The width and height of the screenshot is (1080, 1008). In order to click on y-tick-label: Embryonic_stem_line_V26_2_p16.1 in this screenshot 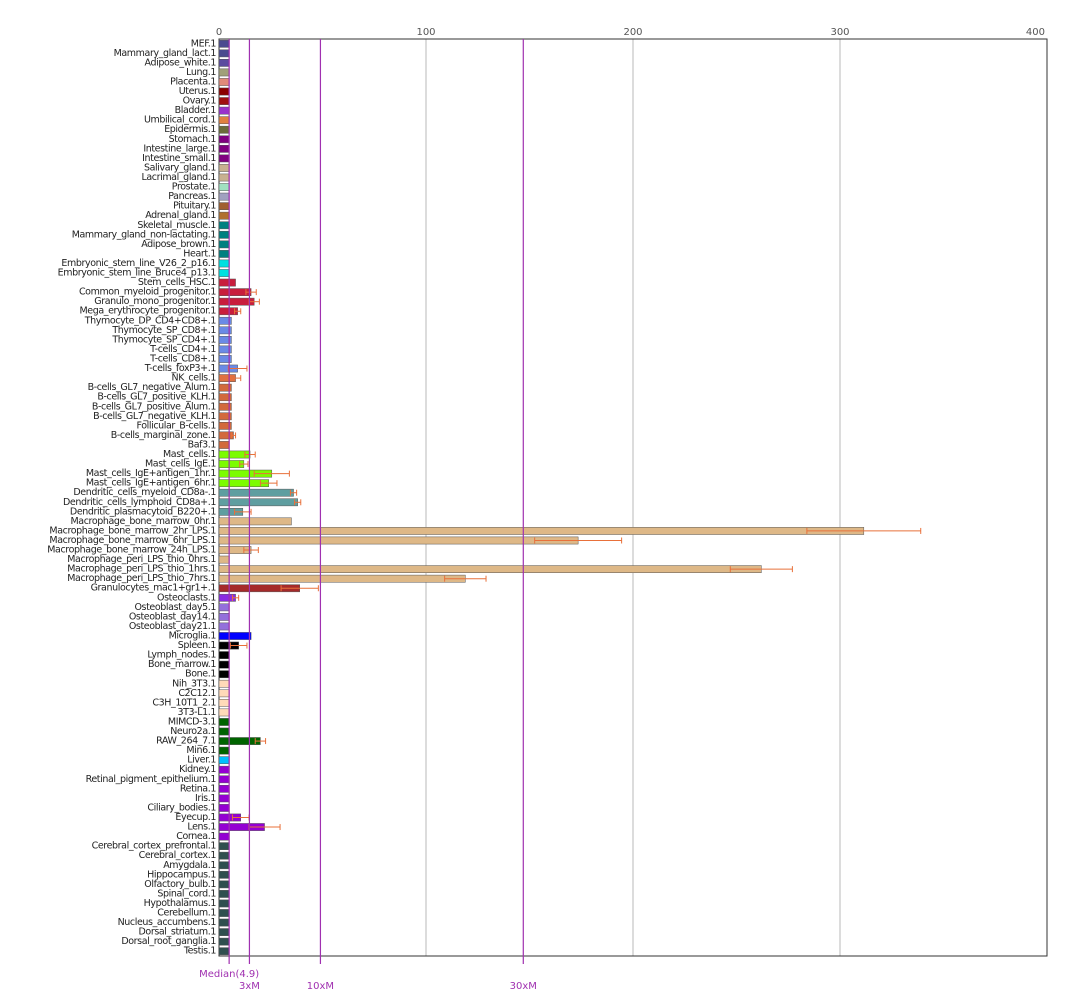, I will do `click(138, 263)`.